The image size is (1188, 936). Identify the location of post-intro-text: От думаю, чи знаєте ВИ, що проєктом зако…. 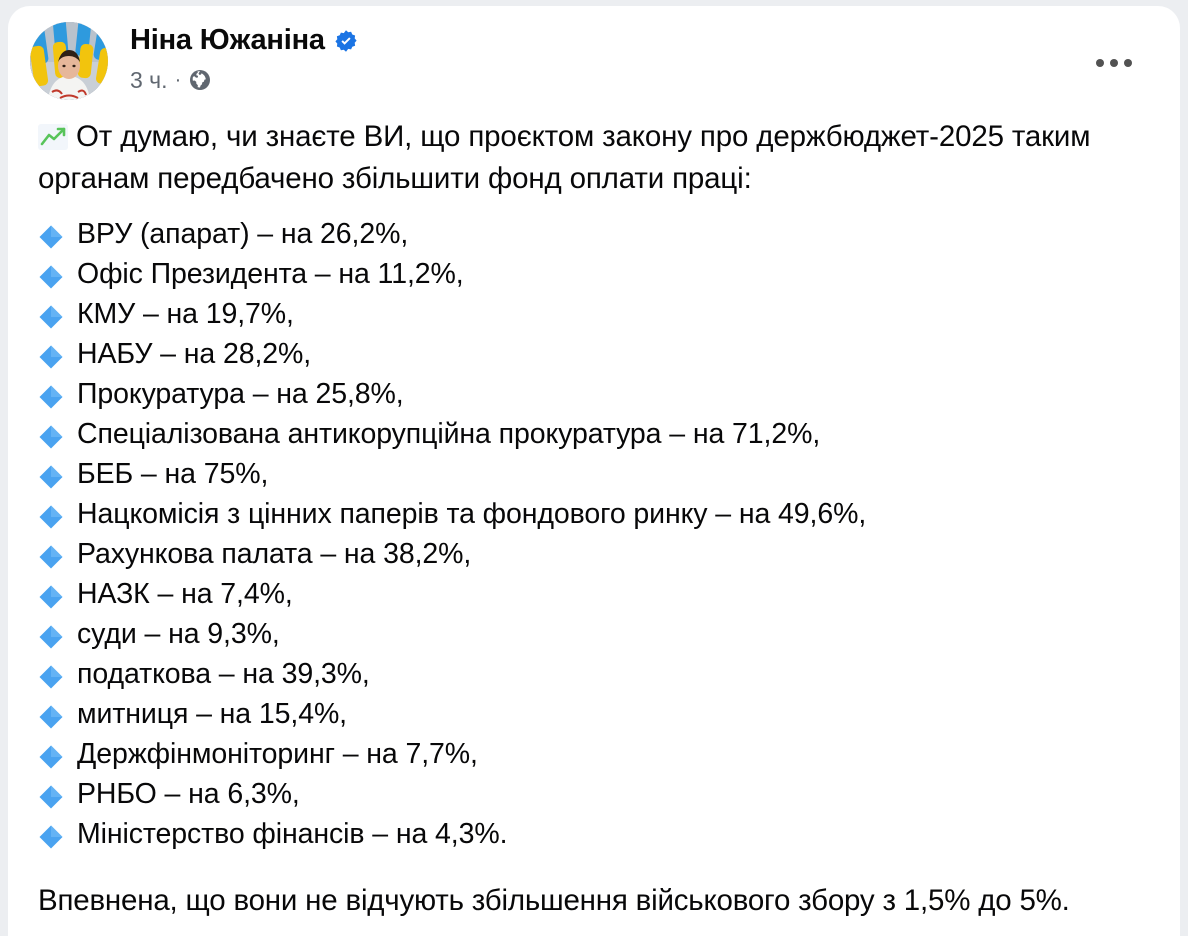
(564, 157).